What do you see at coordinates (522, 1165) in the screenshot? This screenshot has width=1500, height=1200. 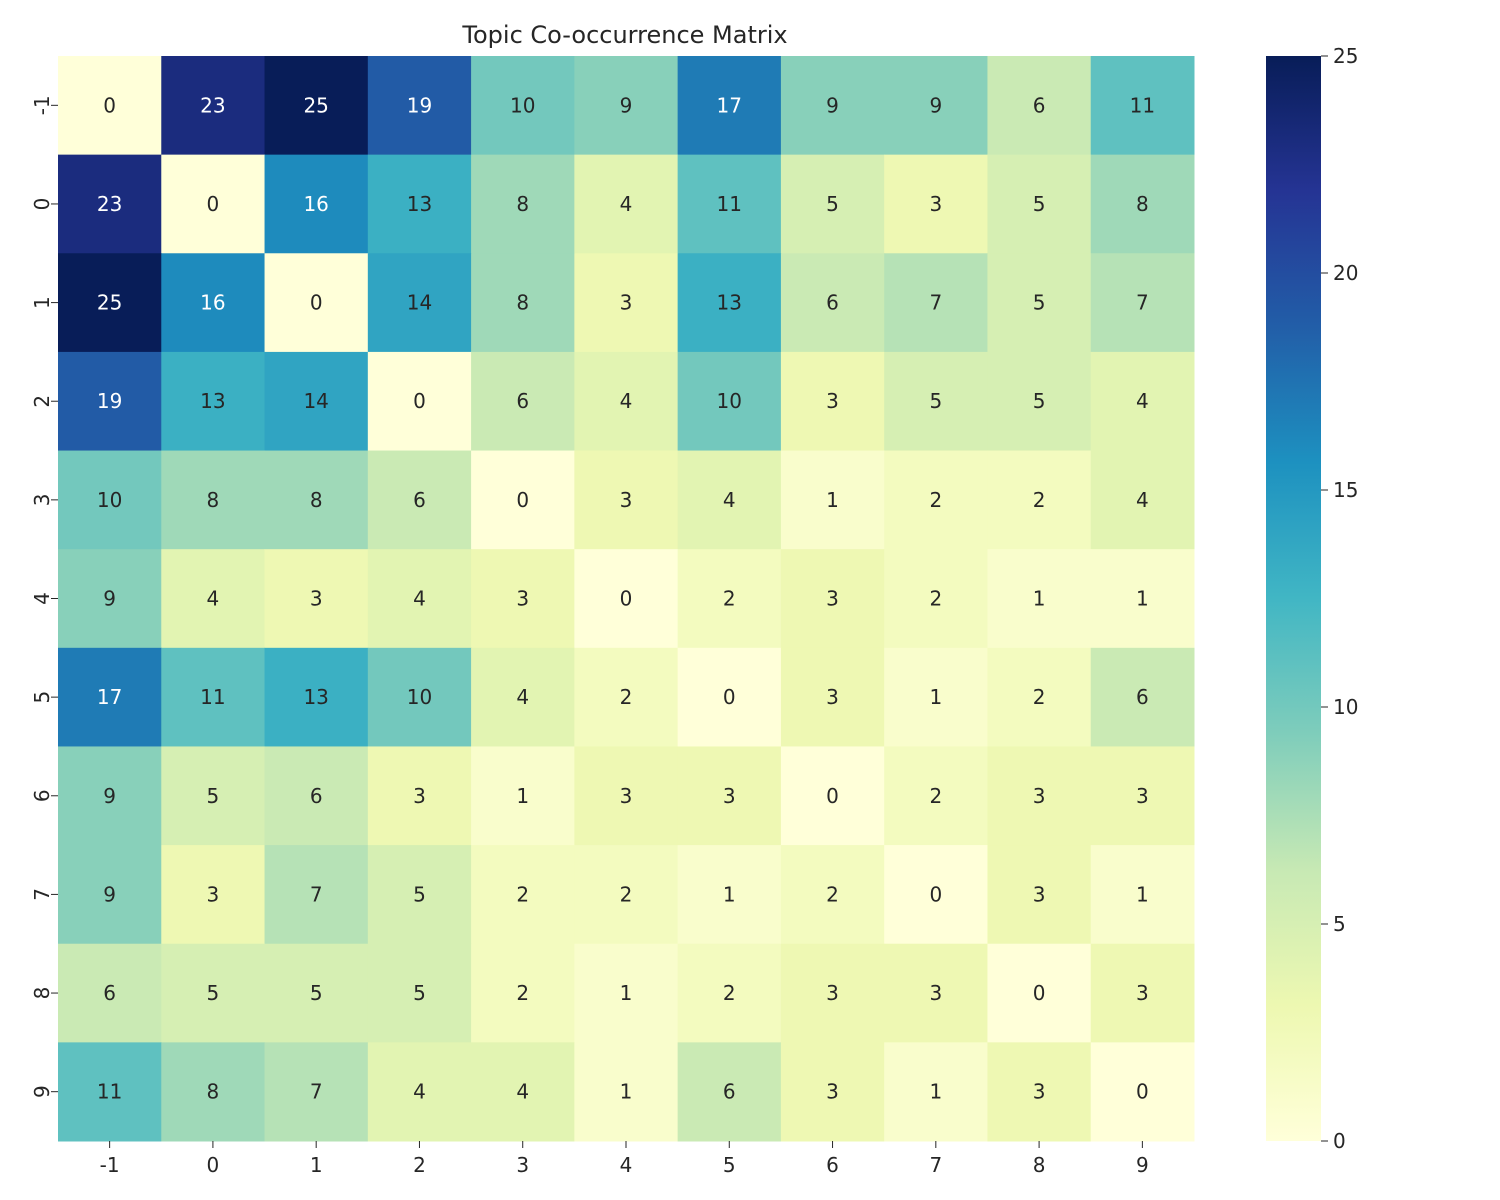 I see `x-tick-label: 3` at bounding box center [522, 1165].